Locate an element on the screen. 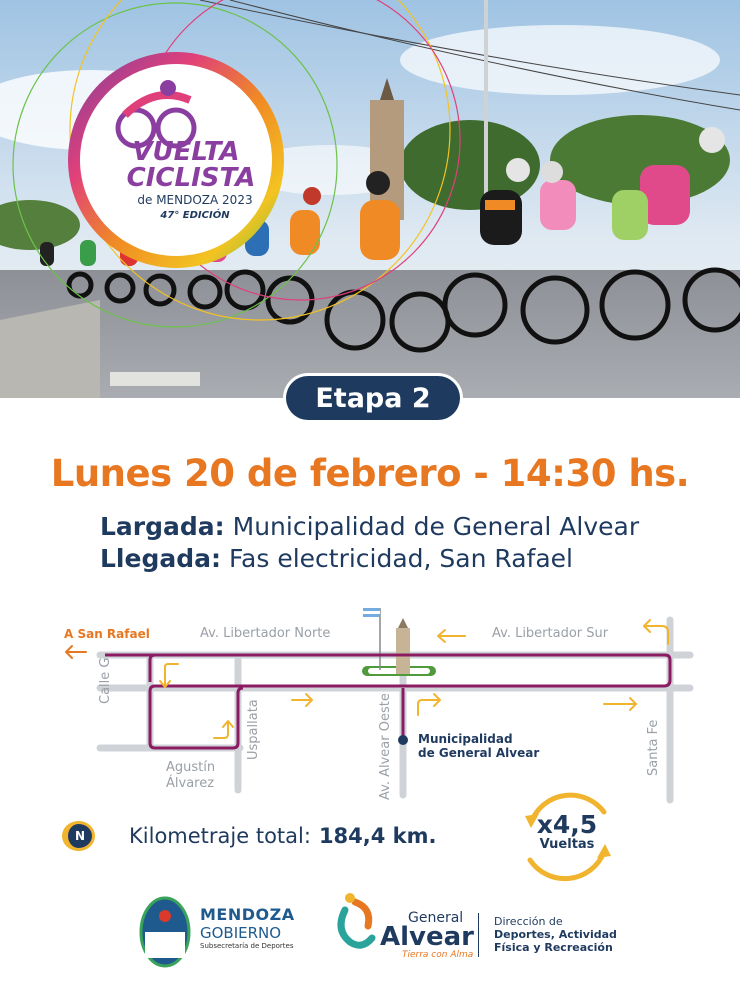 This screenshot has height=985, width=740. label-santa-fe: Santa Fe is located at coordinates (653, 747).